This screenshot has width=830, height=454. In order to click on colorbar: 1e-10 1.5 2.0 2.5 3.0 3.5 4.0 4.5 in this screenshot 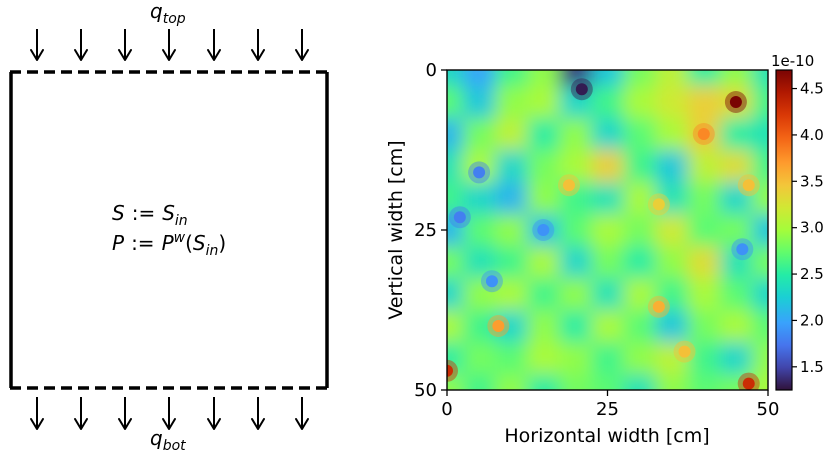, I will do `click(797, 221)`.